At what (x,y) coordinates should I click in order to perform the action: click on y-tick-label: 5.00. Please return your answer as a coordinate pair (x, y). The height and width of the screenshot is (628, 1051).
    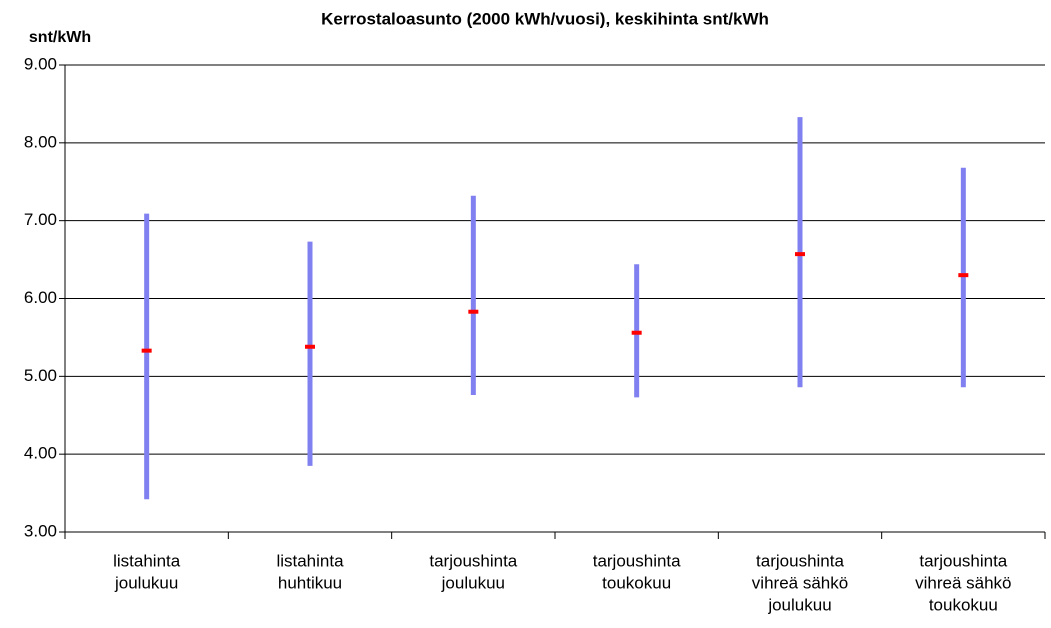
    Looking at the image, I should click on (40, 375).